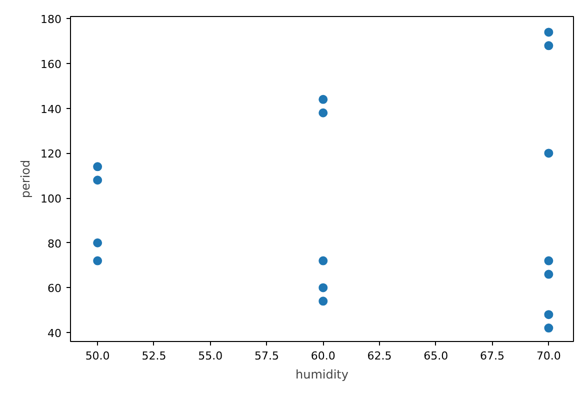 The image size is (580, 397). What do you see at coordinates (55, 289) in the screenshot?
I see `y-tick-label: 60` at bounding box center [55, 289].